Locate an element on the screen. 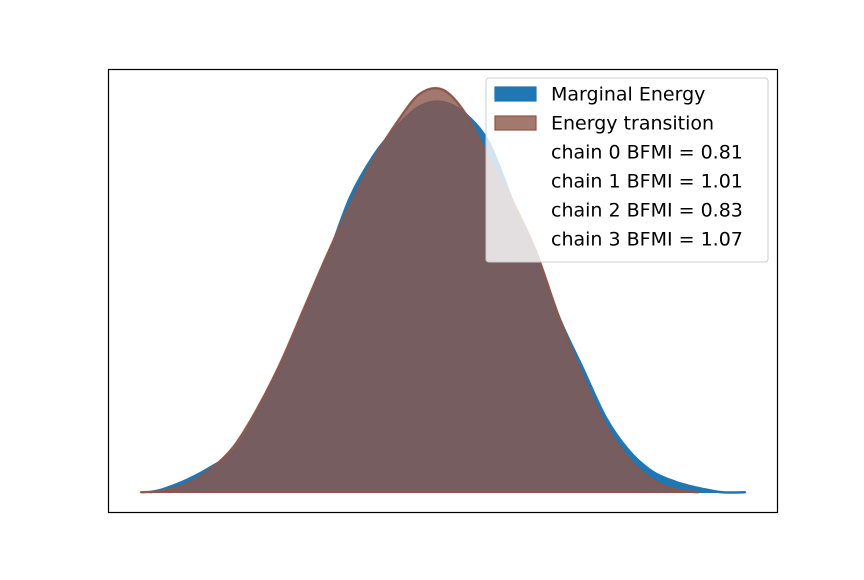  legend-label-2: chain 0 BFMI = 0.81 is located at coordinates (647, 153).